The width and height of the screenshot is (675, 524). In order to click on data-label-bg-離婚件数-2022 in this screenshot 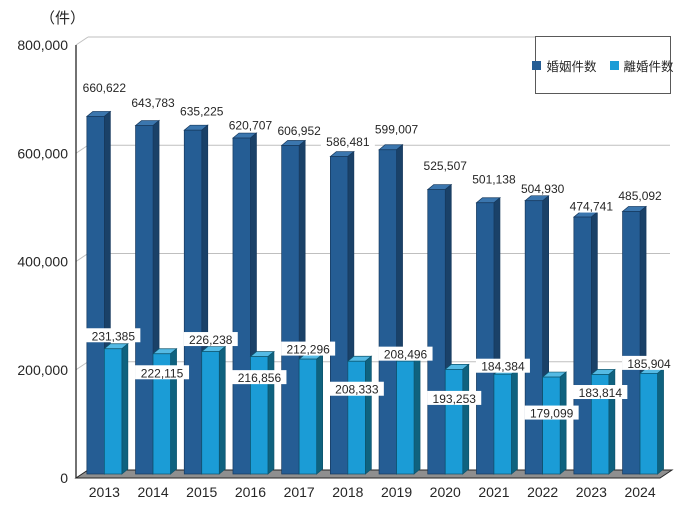, I will do `click(551, 412)`.